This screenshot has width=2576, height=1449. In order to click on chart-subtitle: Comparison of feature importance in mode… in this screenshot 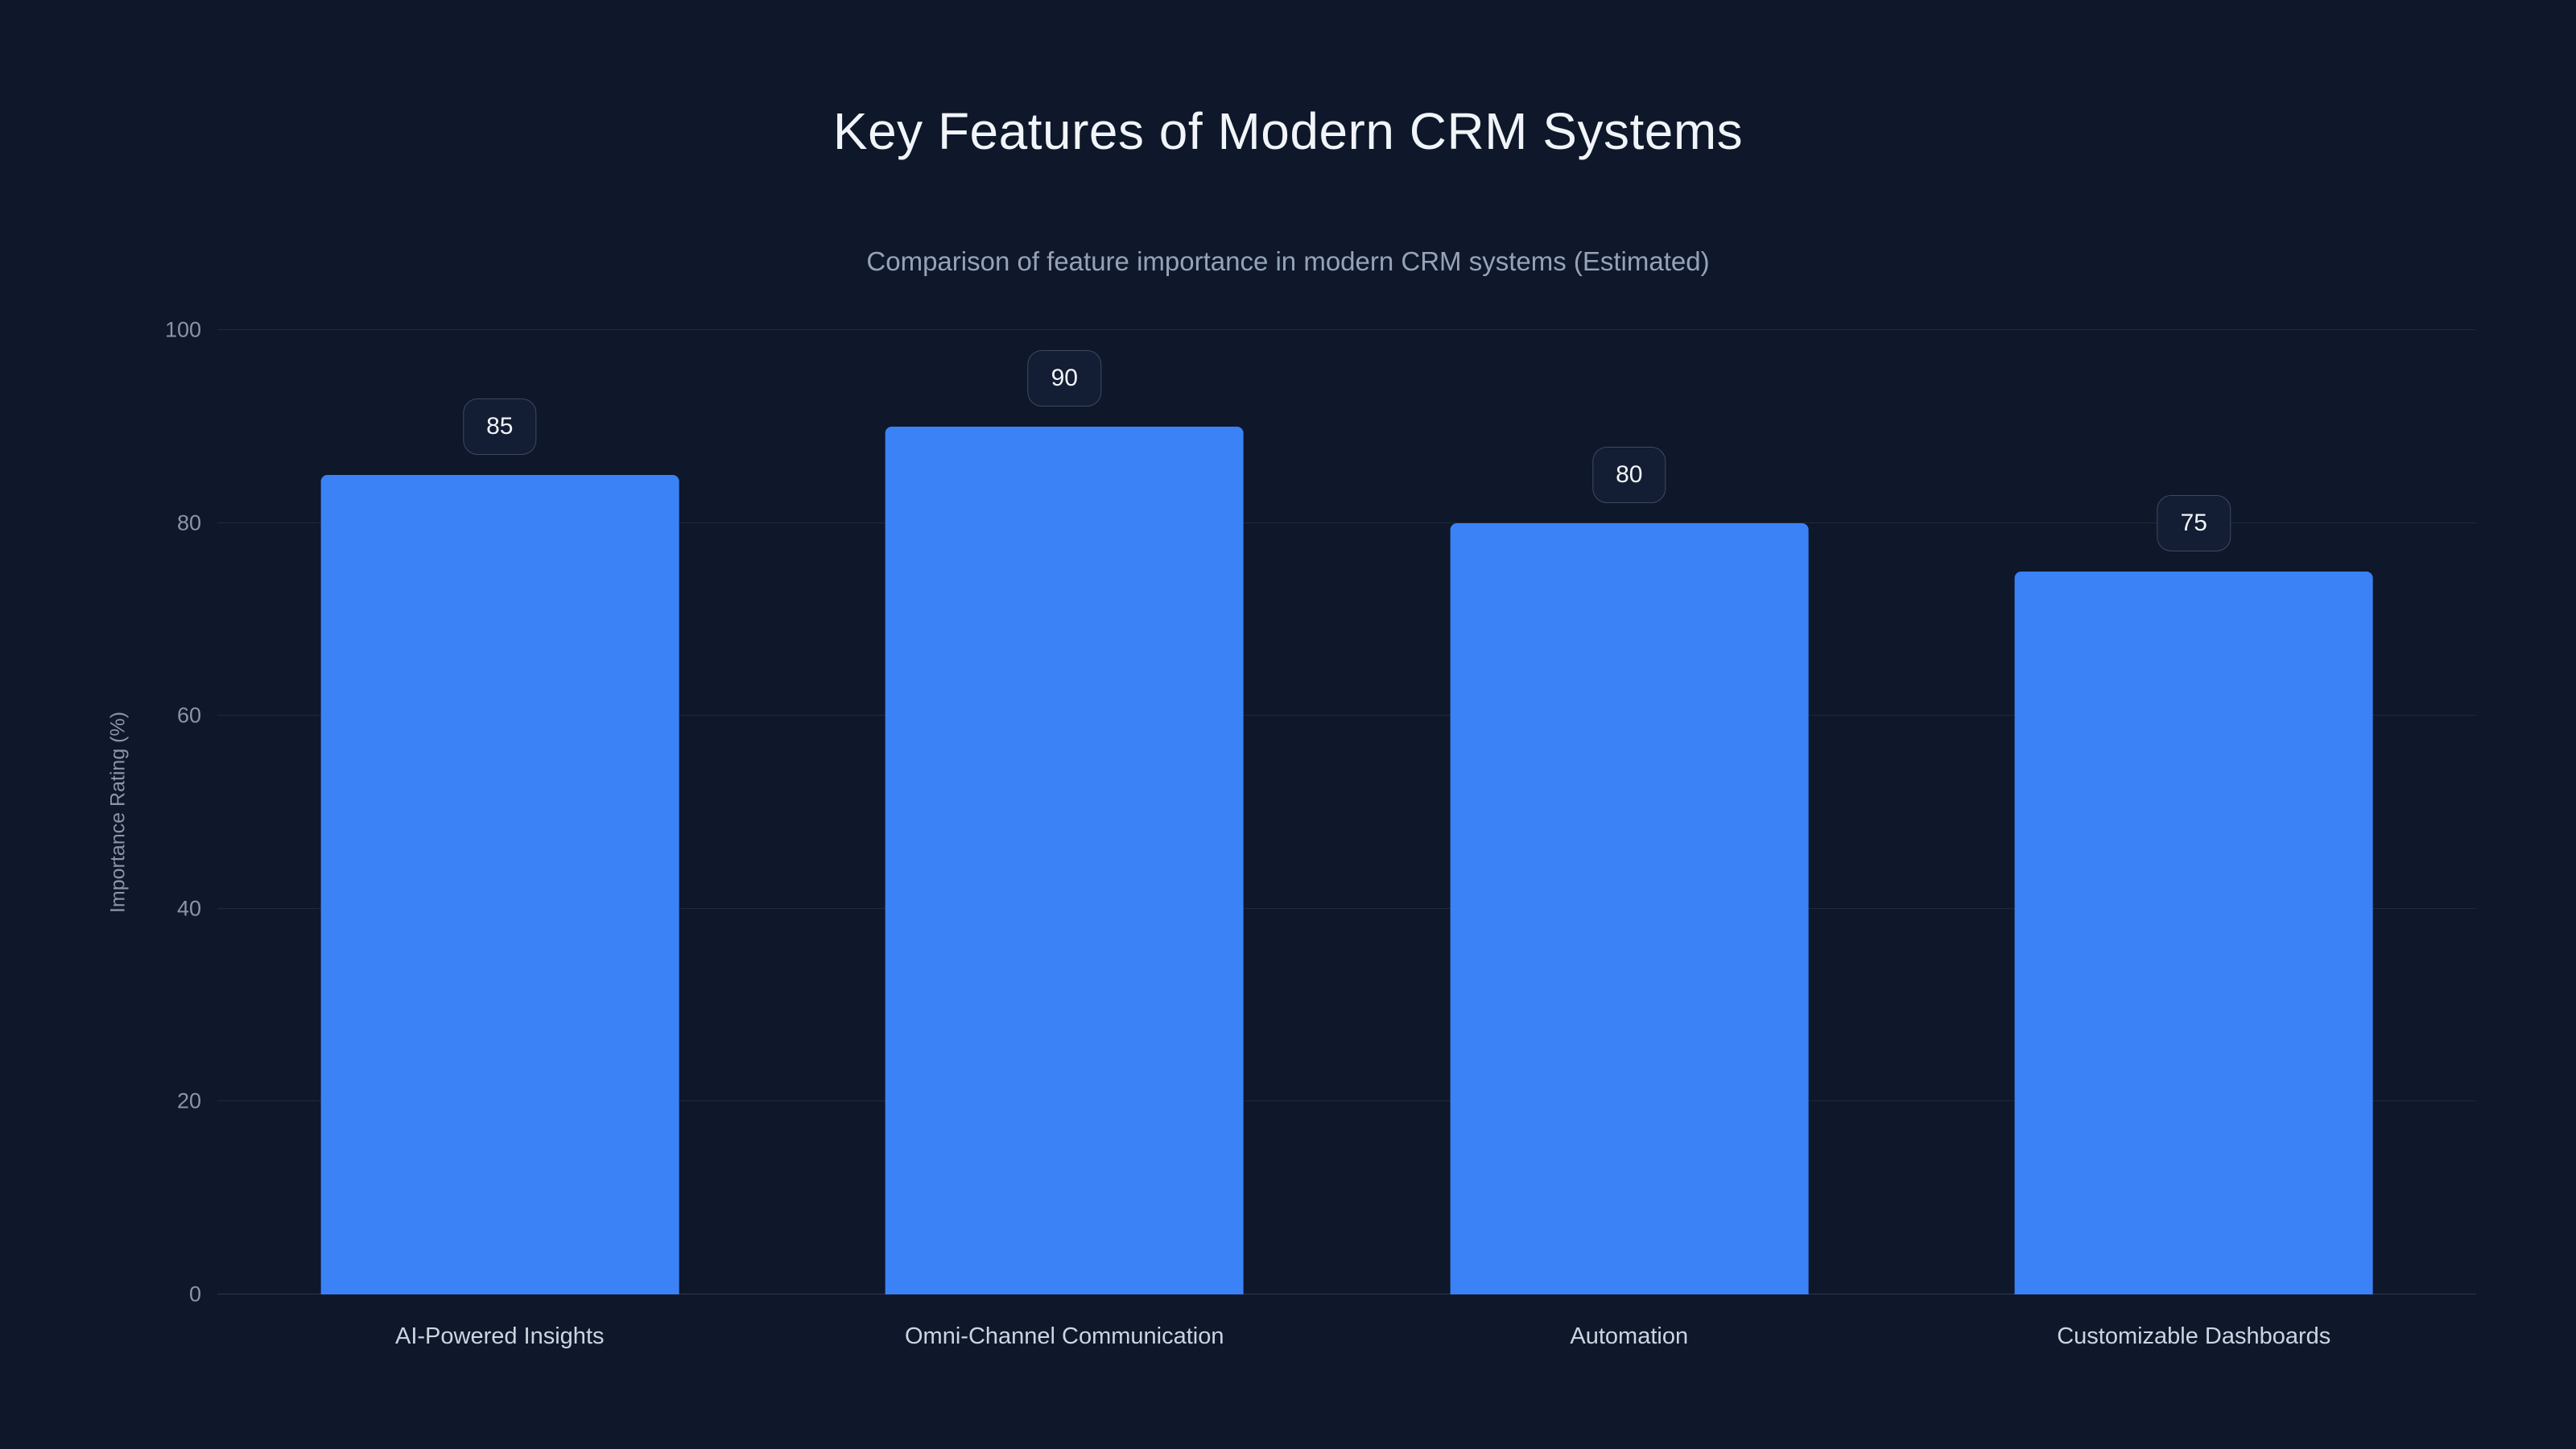, I will do `click(1288, 261)`.